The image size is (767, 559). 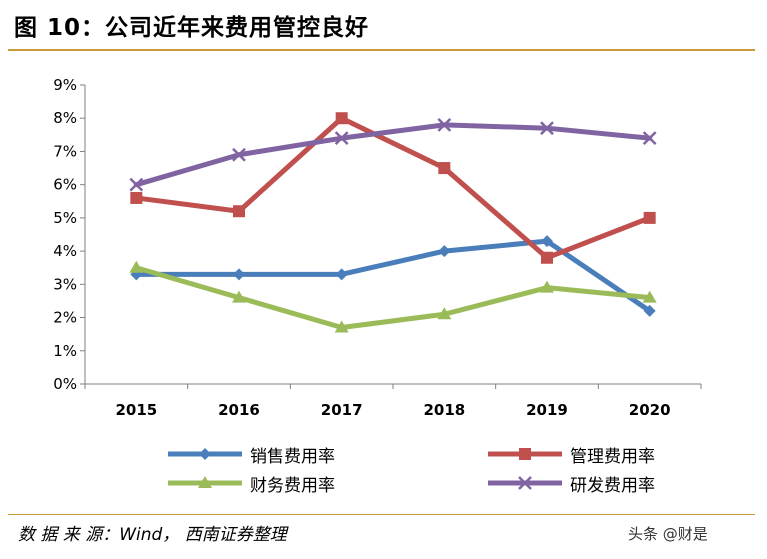 What do you see at coordinates (65, 185) in the screenshot?
I see `y-tick-label: 6%` at bounding box center [65, 185].